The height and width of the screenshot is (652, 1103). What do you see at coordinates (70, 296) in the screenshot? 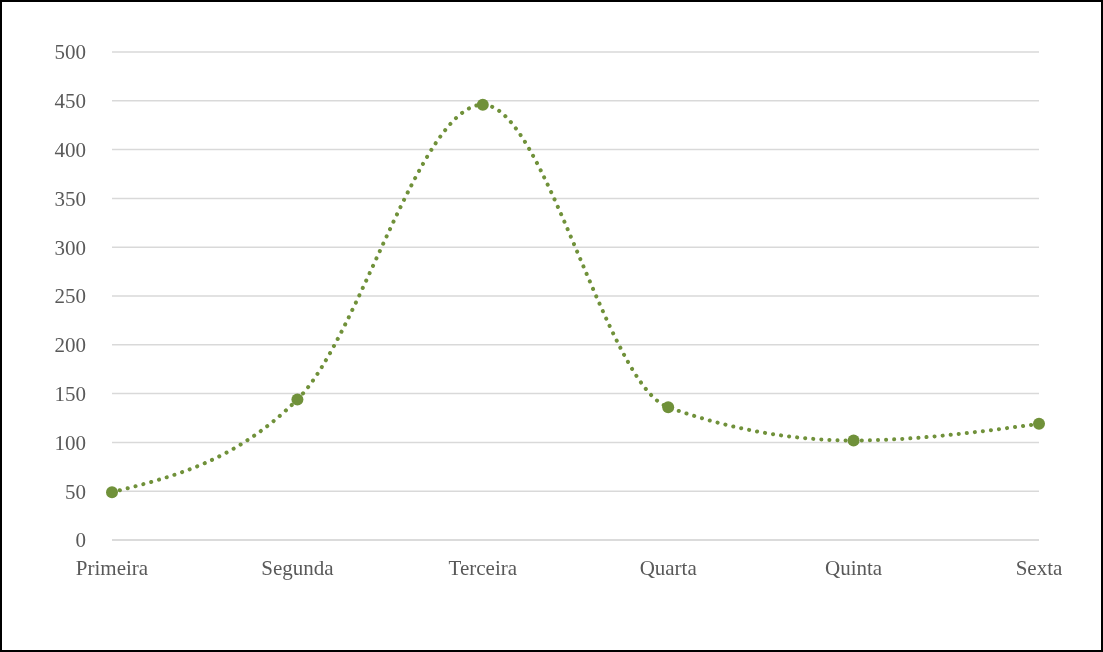
I see `y-tick-label: 250` at bounding box center [70, 296].